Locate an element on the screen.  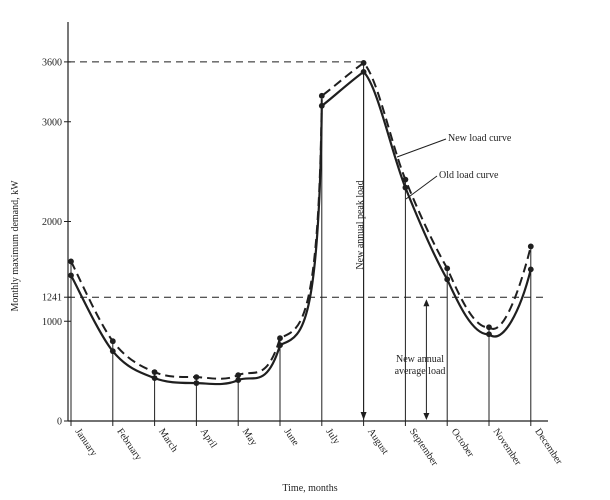
x-tick-label-february: February is located at coordinates (128, 445).